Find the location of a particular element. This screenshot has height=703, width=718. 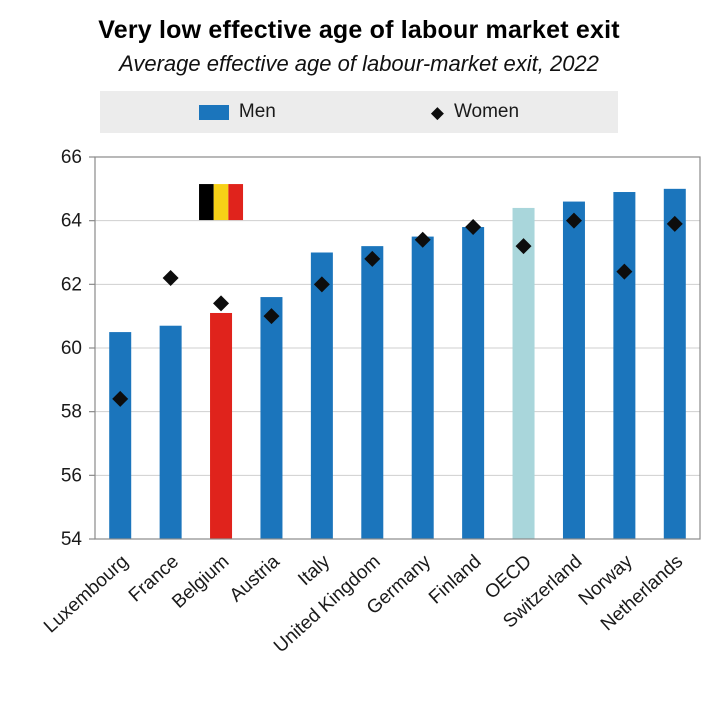

y-tick-label-56: 56 is located at coordinates (71, 475).